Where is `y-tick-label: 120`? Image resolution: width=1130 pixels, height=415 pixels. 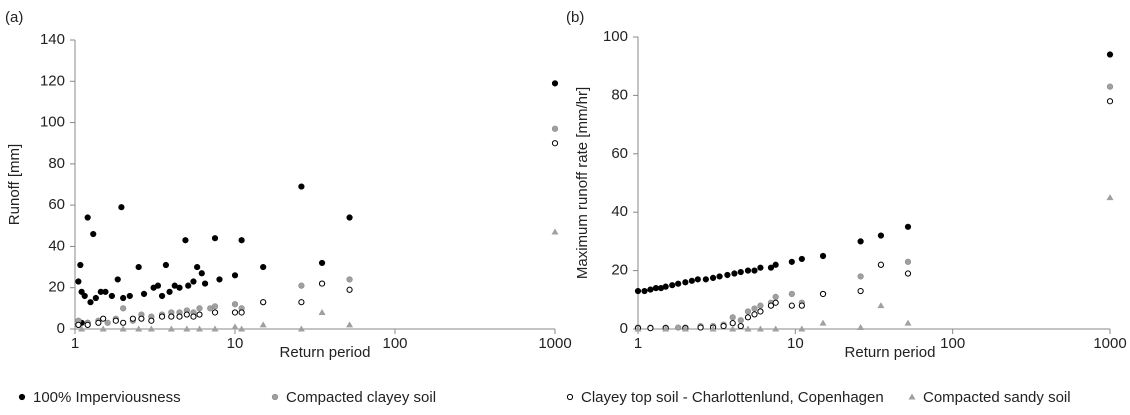
y-tick-label: 120 is located at coordinates (52, 80).